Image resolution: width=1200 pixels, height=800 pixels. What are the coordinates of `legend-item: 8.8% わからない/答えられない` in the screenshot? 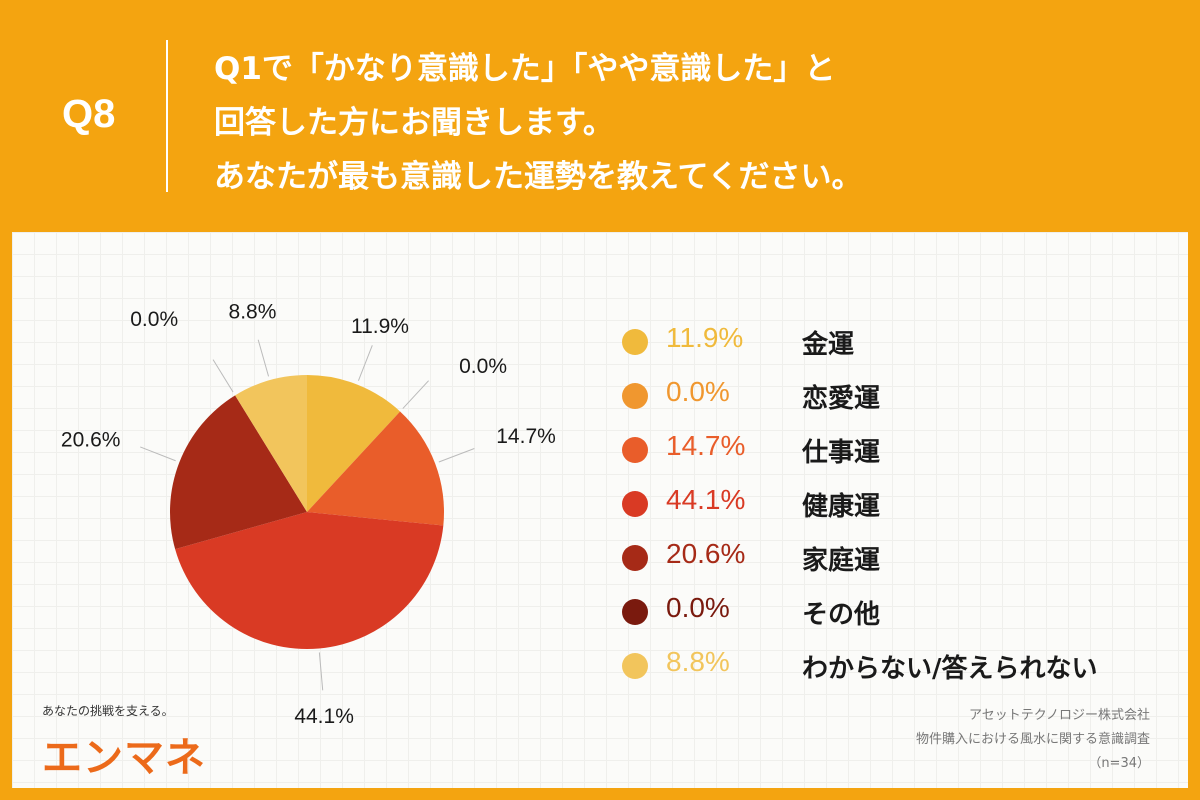 It's located at (902, 673).